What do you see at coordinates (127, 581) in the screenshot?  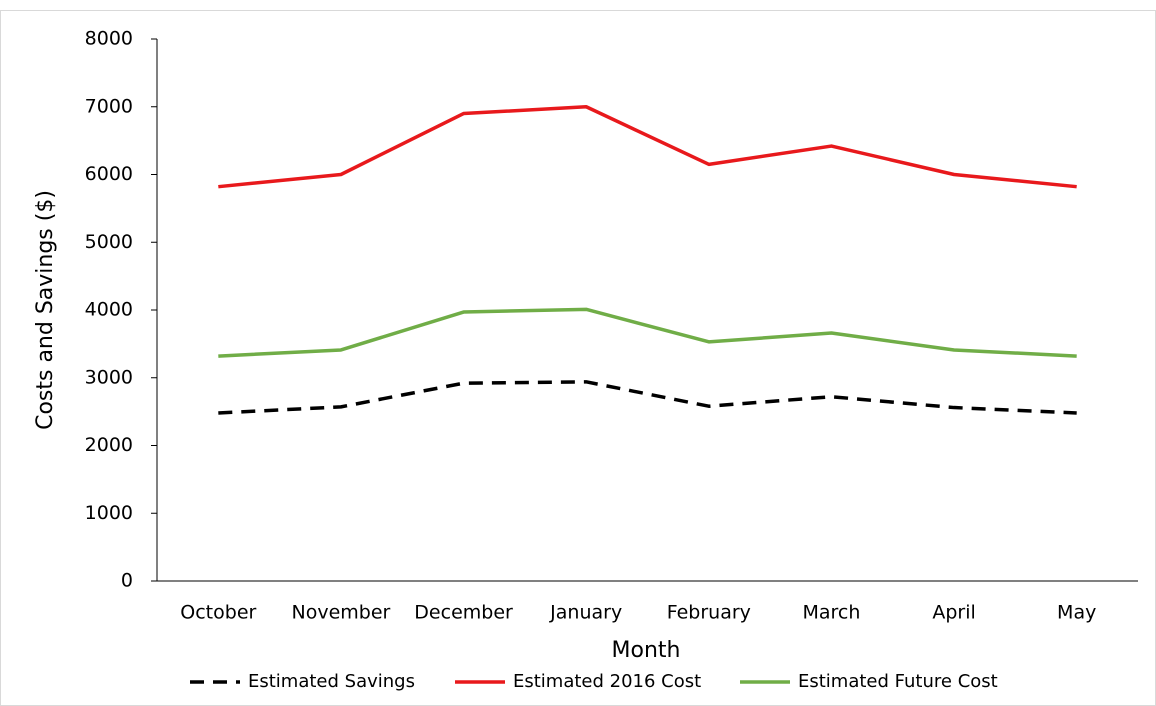 I see `y-tick-label: 0` at bounding box center [127, 581].